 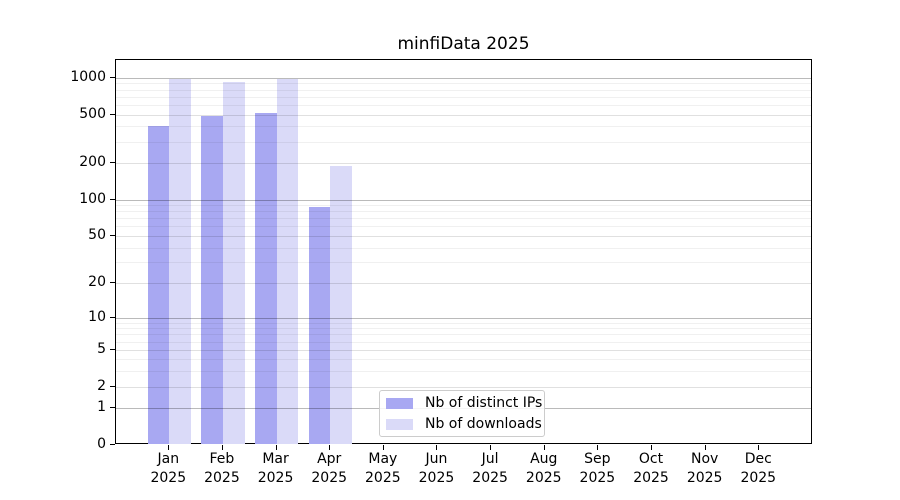 What do you see at coordinates (597, 469) in the screenshot?
I see `x-tick-label-sep: Sep 2025` at bounding box center [597, 469].